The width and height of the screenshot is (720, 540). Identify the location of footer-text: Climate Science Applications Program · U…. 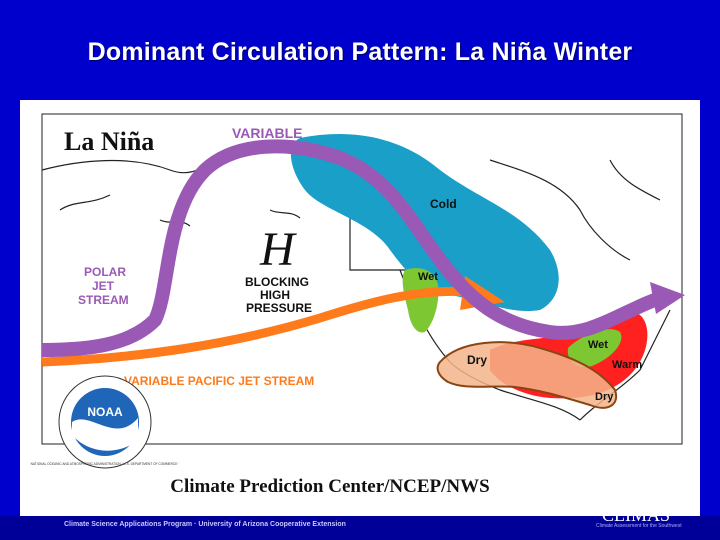
(205, 524).